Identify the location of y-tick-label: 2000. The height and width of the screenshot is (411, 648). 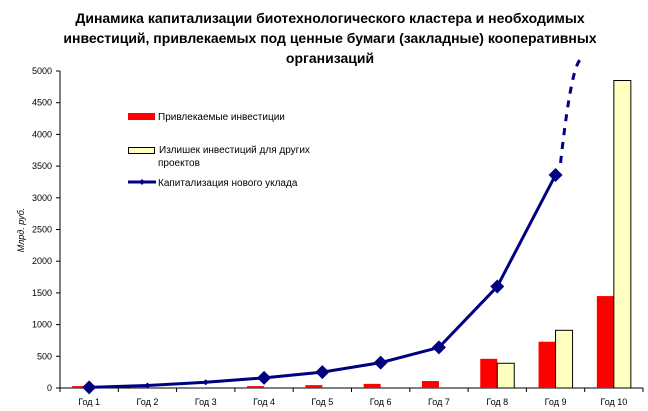
(42, 261).